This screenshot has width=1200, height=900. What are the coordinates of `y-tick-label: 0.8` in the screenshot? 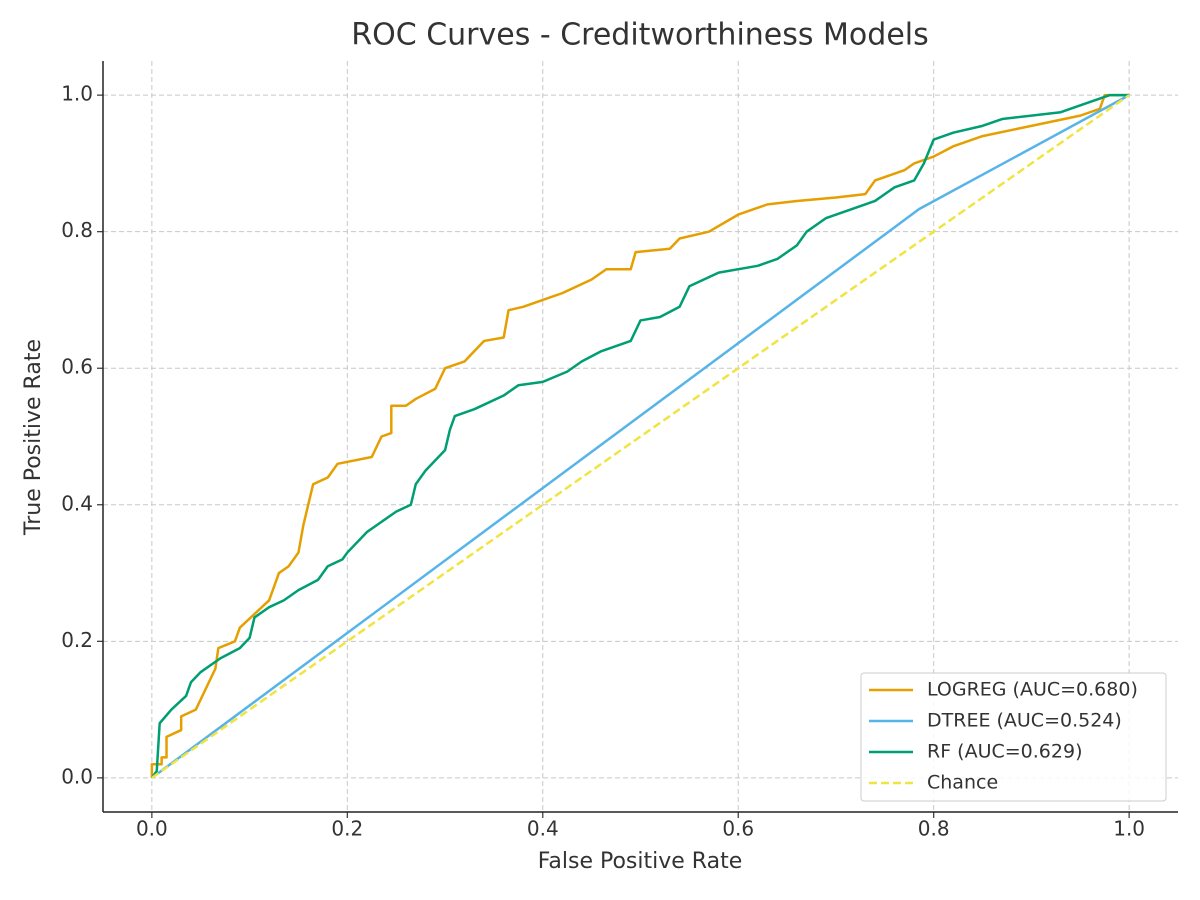 It's located at (77, 230).